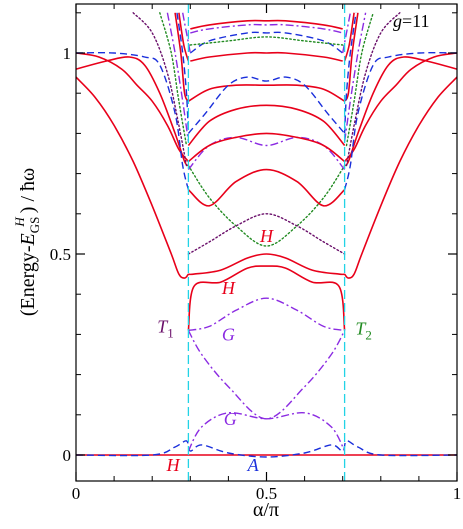 The height and width of the screenshot is (529, 463). What do you see at coordinates (363, 330) in the screenshot?
I see `annotation-T2: T2` at bounding box center [363, 330].